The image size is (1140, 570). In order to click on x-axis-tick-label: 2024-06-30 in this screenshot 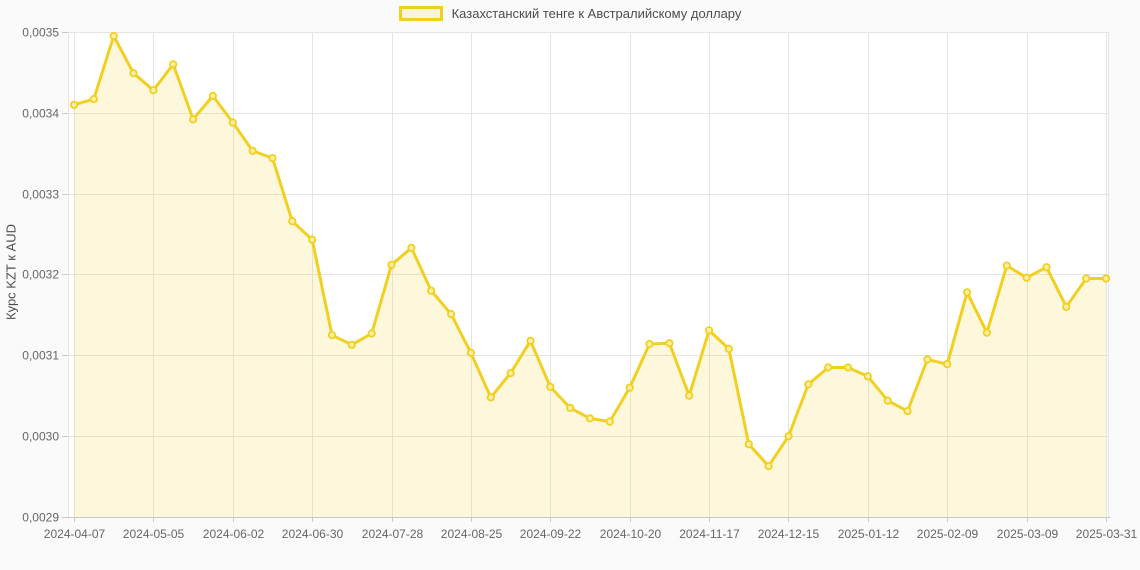, I will do `click(313, 534)`.